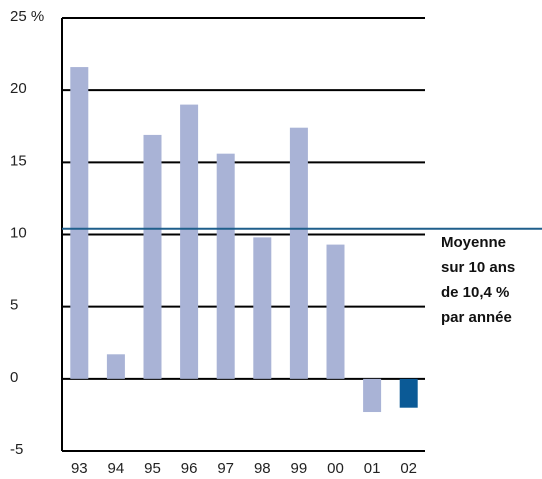 The image size is (542, 479). What do you see at coordinates (408, 468) in the screenshot?
I see `x-tick-label: 02` at bounding box center [408, 468].